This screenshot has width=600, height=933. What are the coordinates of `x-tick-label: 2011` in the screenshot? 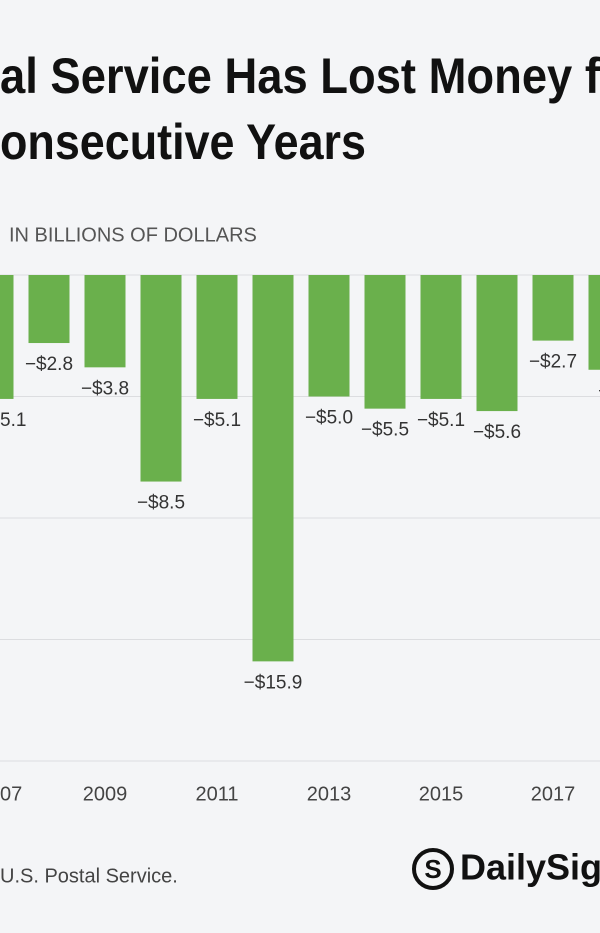 It's located at (216, 794).